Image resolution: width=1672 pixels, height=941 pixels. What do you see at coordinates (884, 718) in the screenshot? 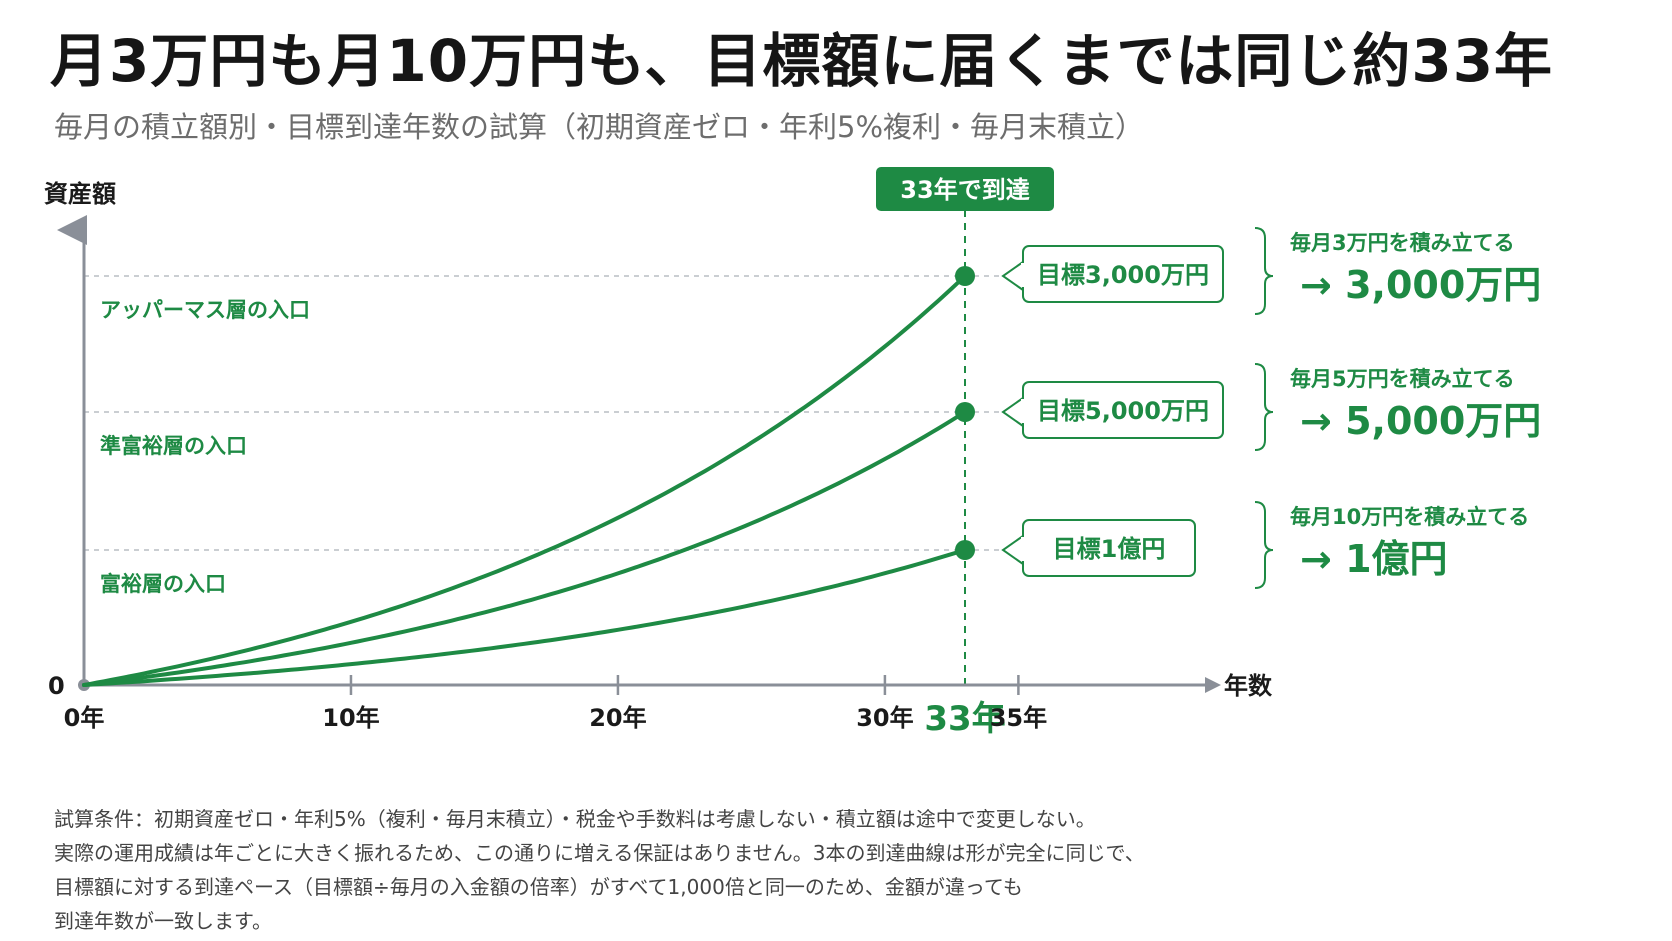
I see `x-tick-label: 30年` at bounding box center [884, 718].